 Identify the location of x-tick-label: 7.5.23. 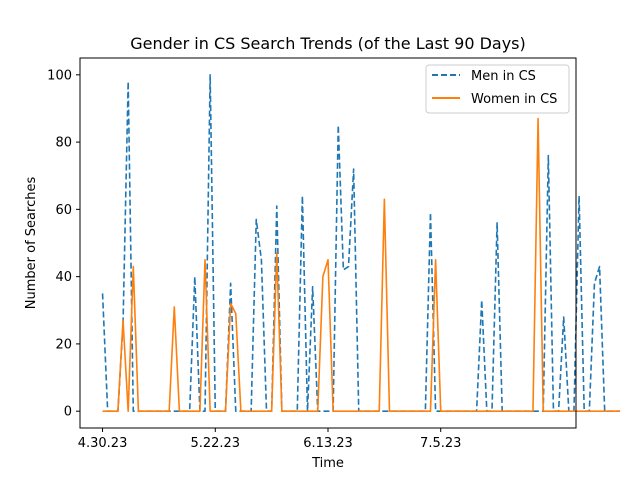
(440, 443).